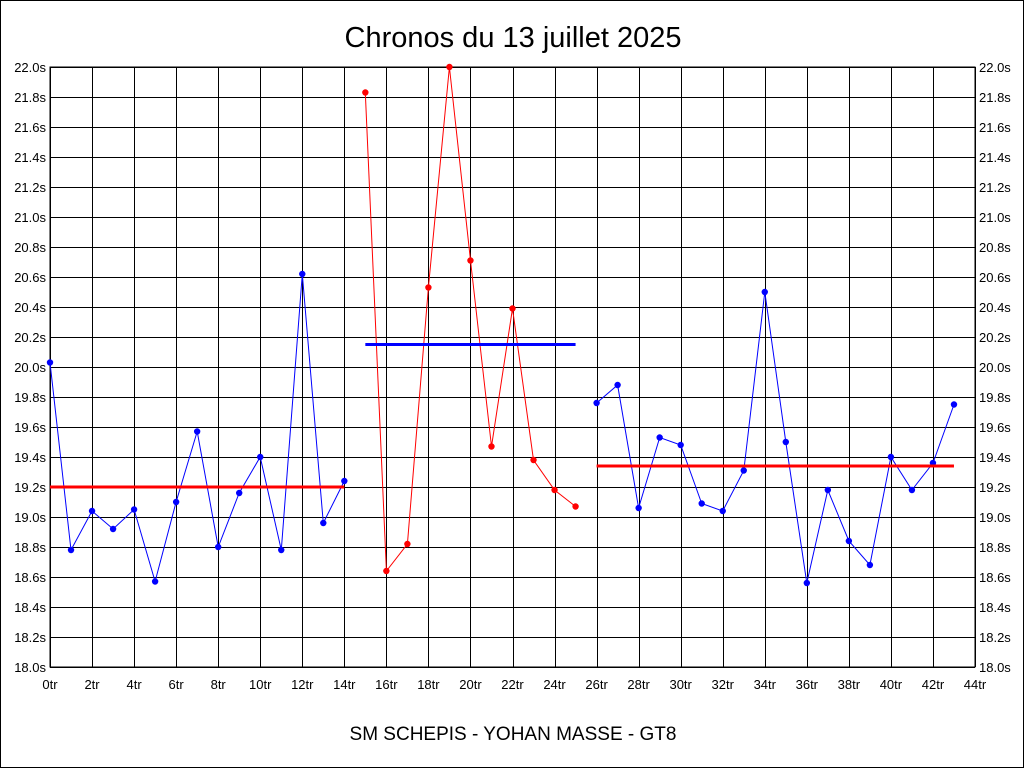 Image resolution: width=1024 pixels, height=768 pixels. Describe the element at coordinates (995, 337) in the screenshot. I see `y-tick-label-right: 20.2s` at that location.